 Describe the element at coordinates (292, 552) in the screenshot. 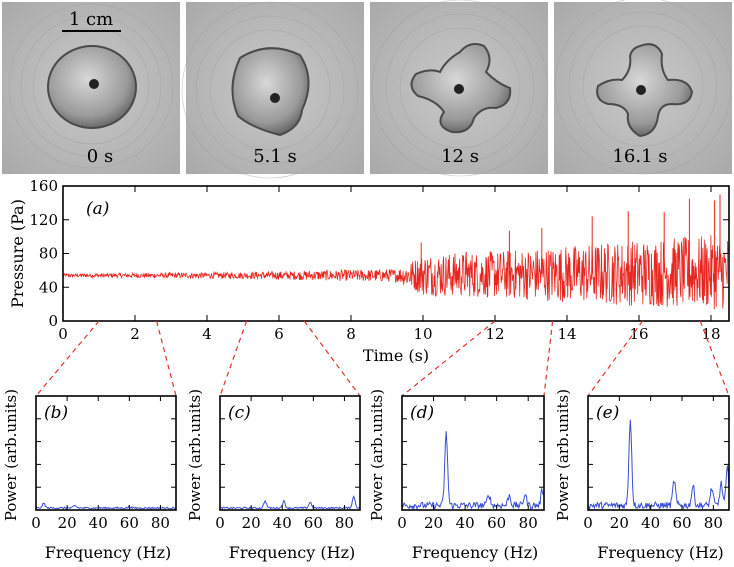

I see `spectrum-c-x-axis-title: Frequency (Hz)` at that location.